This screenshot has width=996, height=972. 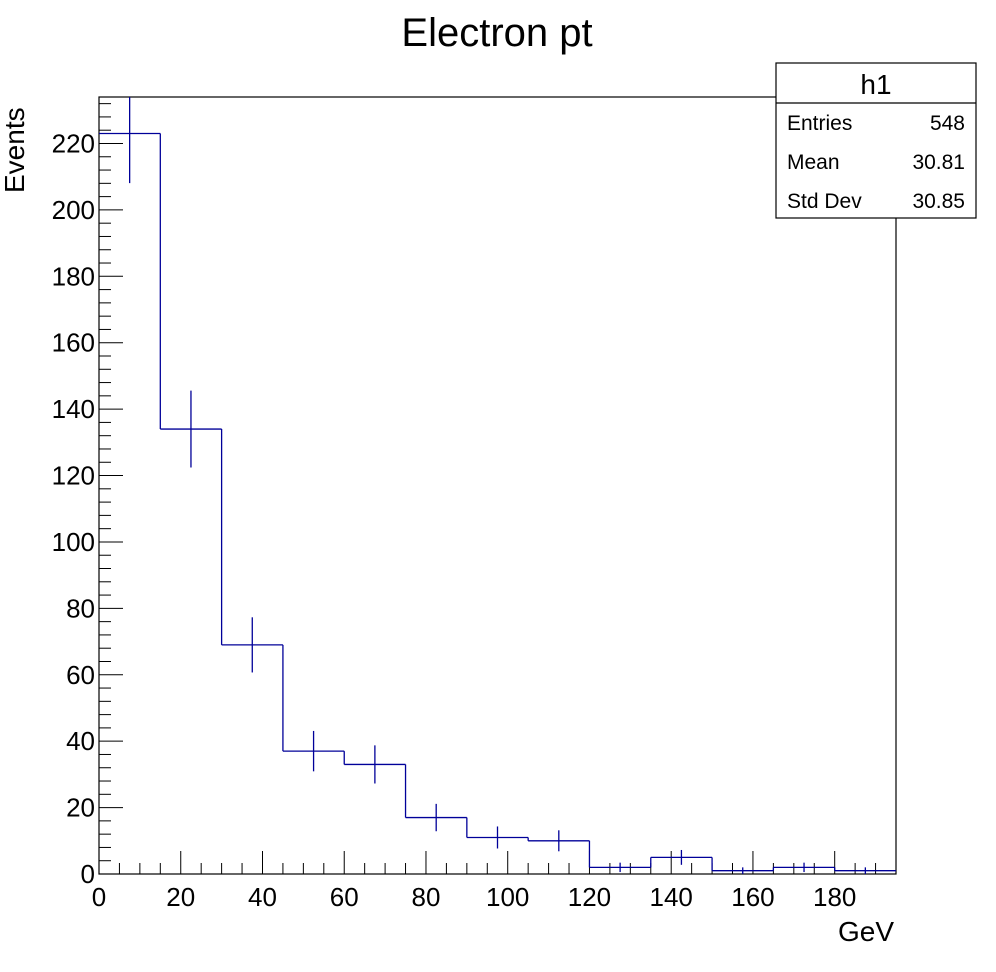 What do you see at coordinates (947, 123) in the screenshot?
I see `stats-entries-value: 548` at bounding box center [947, 123].